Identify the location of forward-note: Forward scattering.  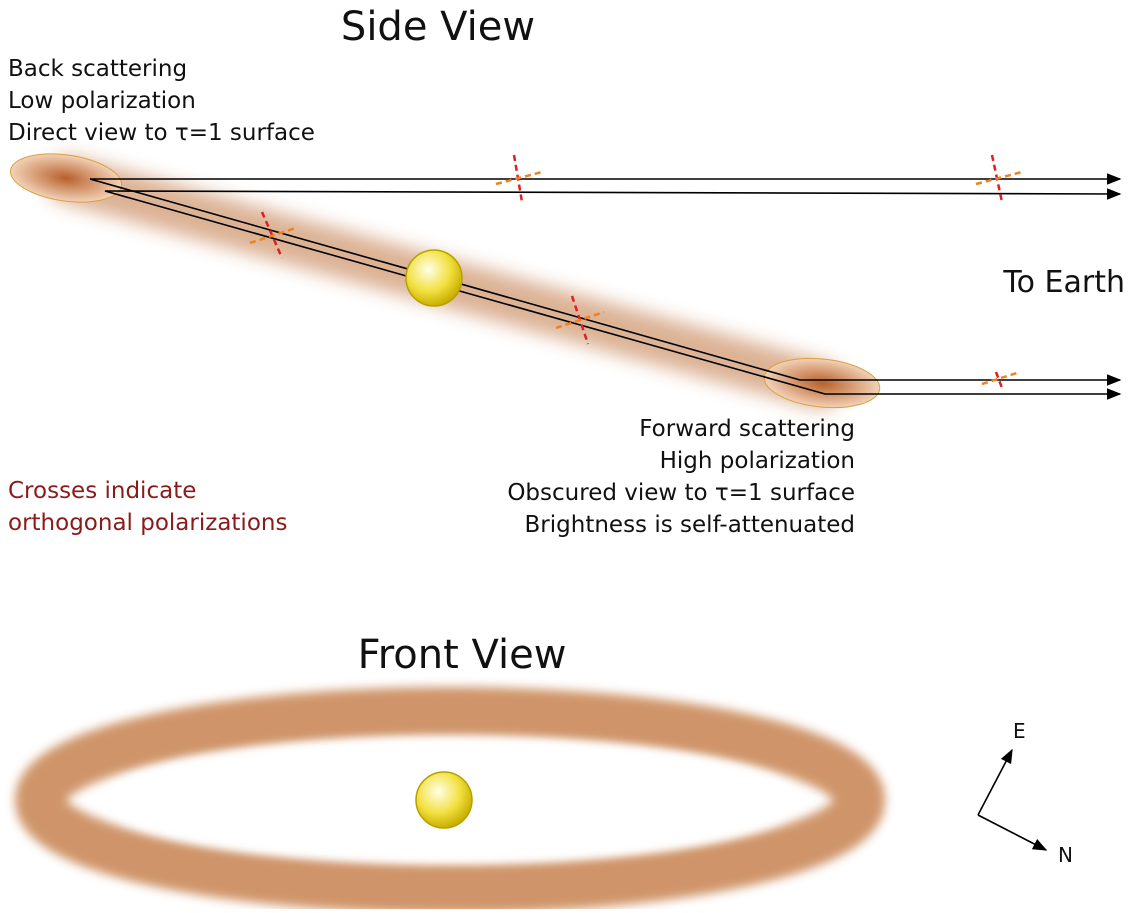
(747, 429).